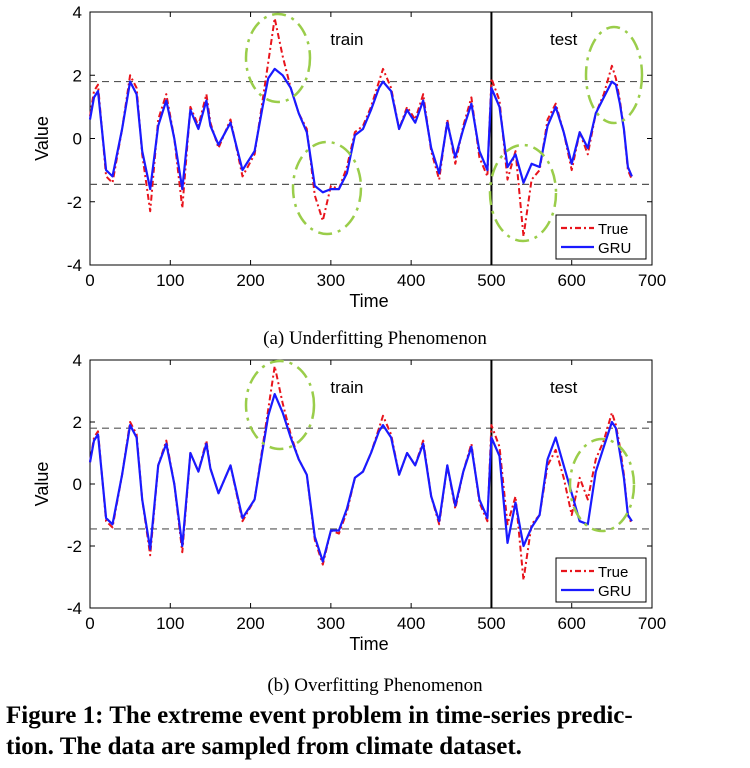  What do you see at coordinates (74, 202) in the screenshot?
I see `y-tick-label-a-3: -2` at bounding box center [74, 202].